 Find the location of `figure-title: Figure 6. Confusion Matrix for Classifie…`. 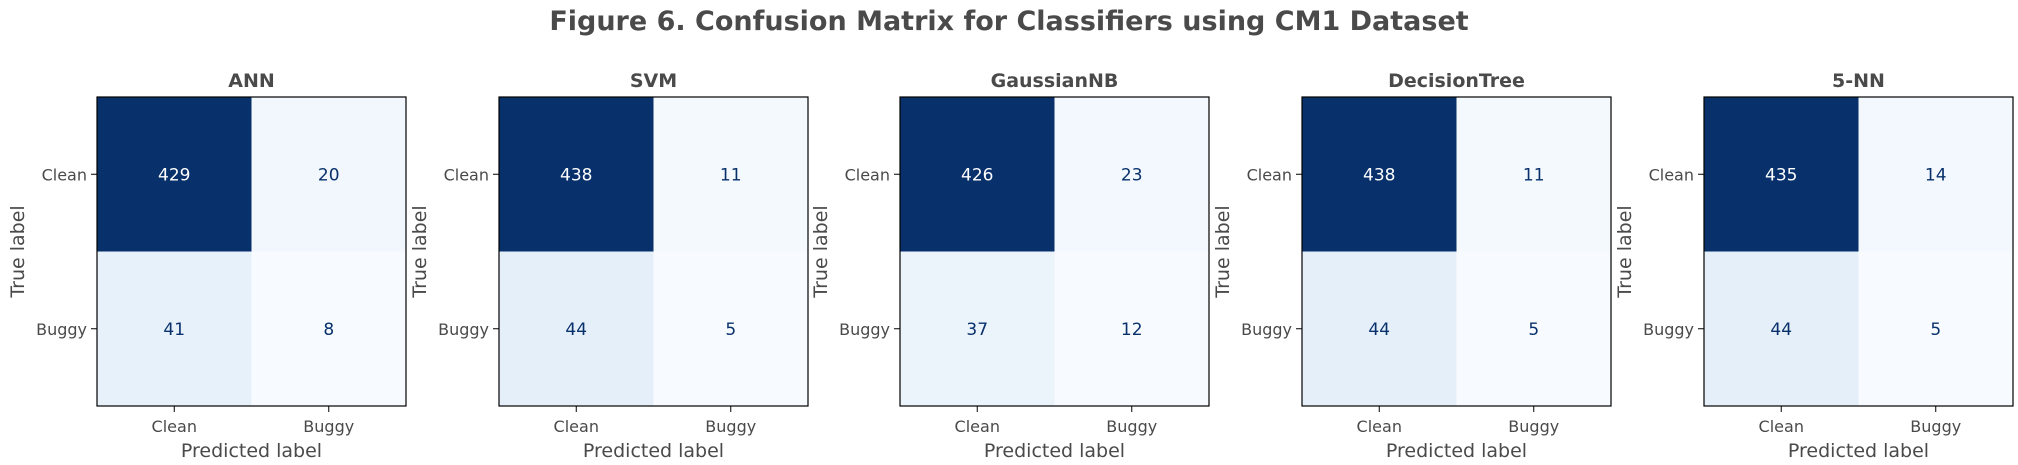

figure-title: Figure 6. Confusion Matrix for Classifie… is located at coordinates (1008, 21).